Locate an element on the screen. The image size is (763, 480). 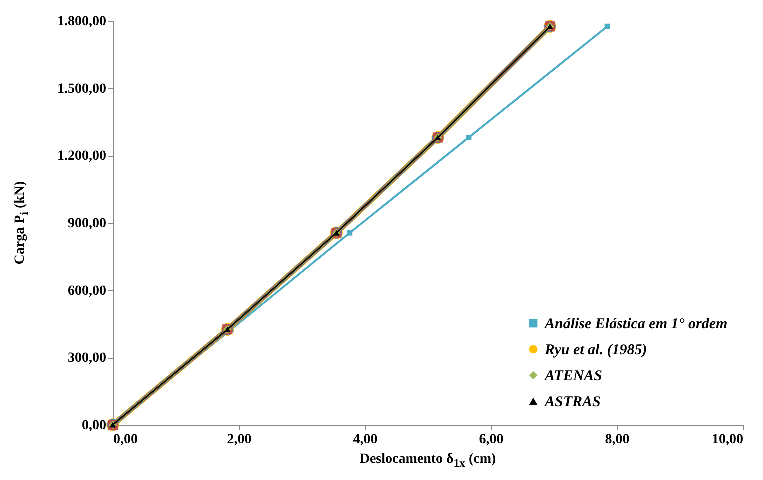
legend-label: Análise Elástica em 1° ordem is located at coordinates (636, 324).